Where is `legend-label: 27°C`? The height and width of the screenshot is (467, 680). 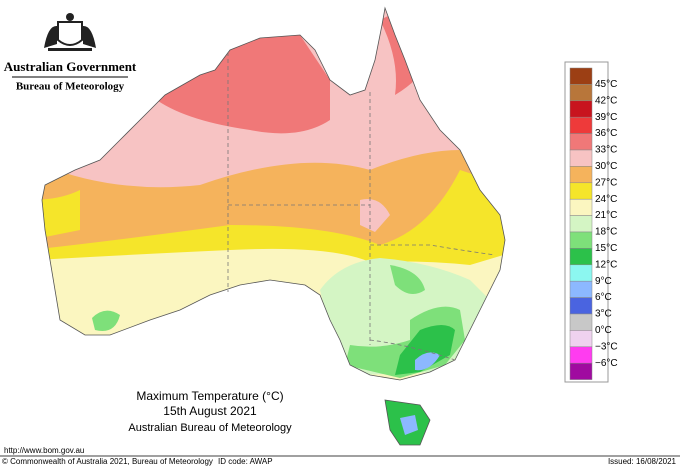 legend-label: 27°C is located at coordinates (606, 182).